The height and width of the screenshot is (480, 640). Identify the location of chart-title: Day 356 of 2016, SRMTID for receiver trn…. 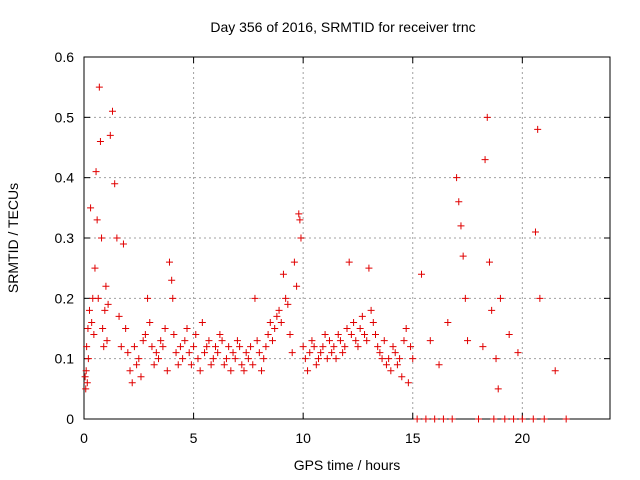
(342, 27).